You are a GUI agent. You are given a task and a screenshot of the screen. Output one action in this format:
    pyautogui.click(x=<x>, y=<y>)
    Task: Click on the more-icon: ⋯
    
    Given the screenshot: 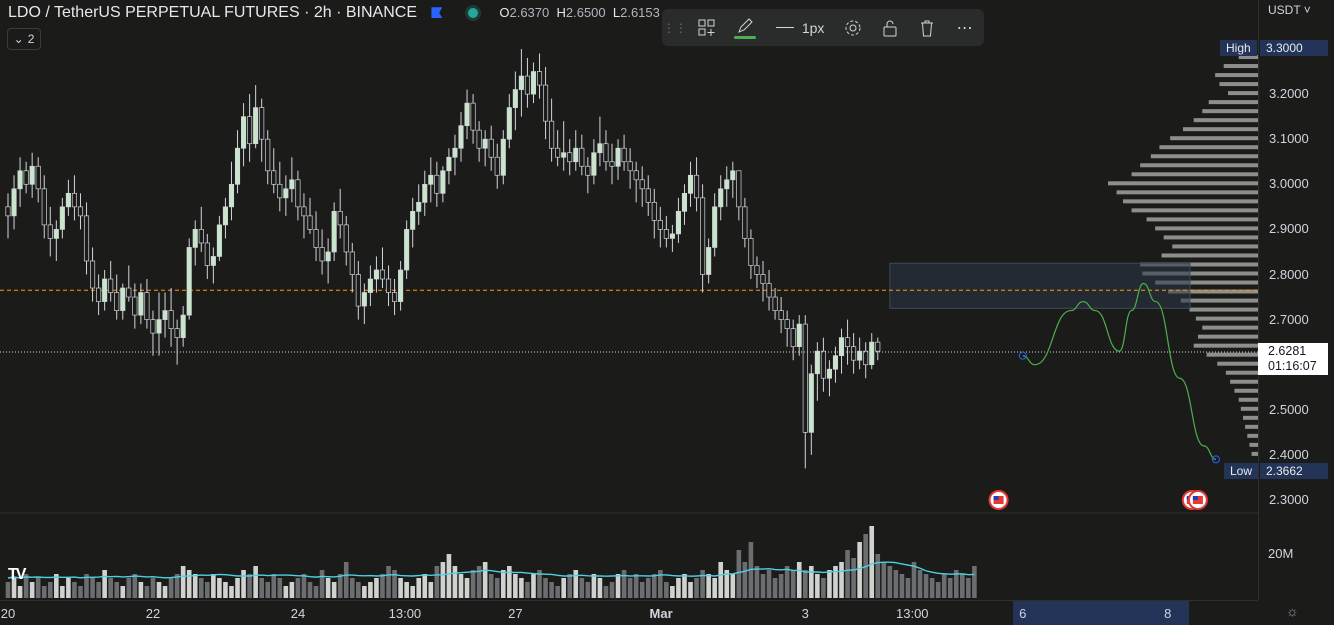 What is the action you would take?
    pyautogui.click(x=965, y=28)
    